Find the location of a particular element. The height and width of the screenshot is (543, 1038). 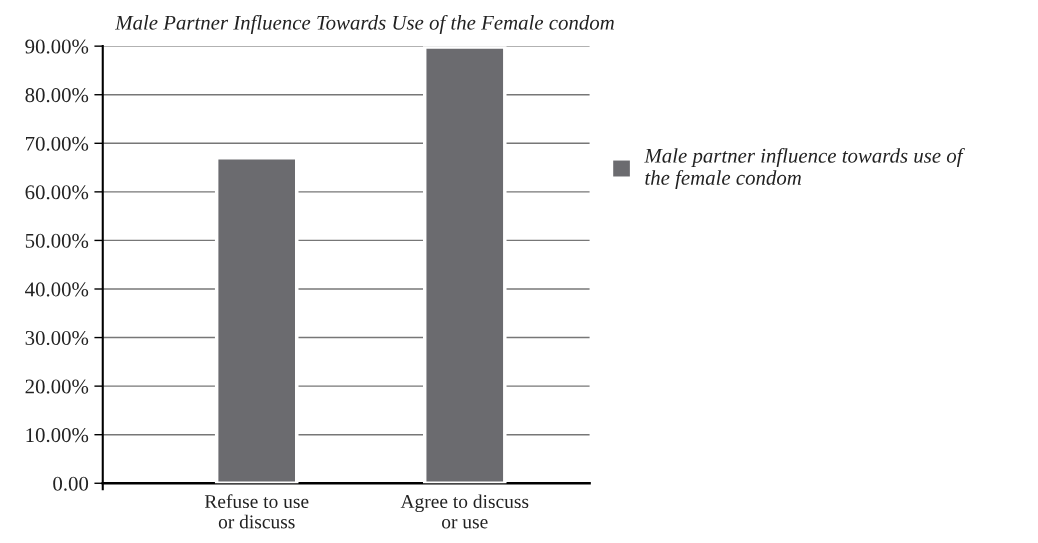

y-tick-label: 90.00% is located at coordinates (57, 46).